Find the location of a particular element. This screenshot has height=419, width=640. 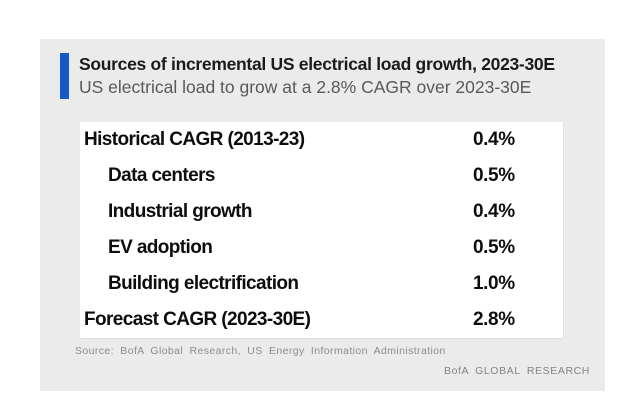

table-row: Data centers 0.5% is located at coordinates (321, 176).